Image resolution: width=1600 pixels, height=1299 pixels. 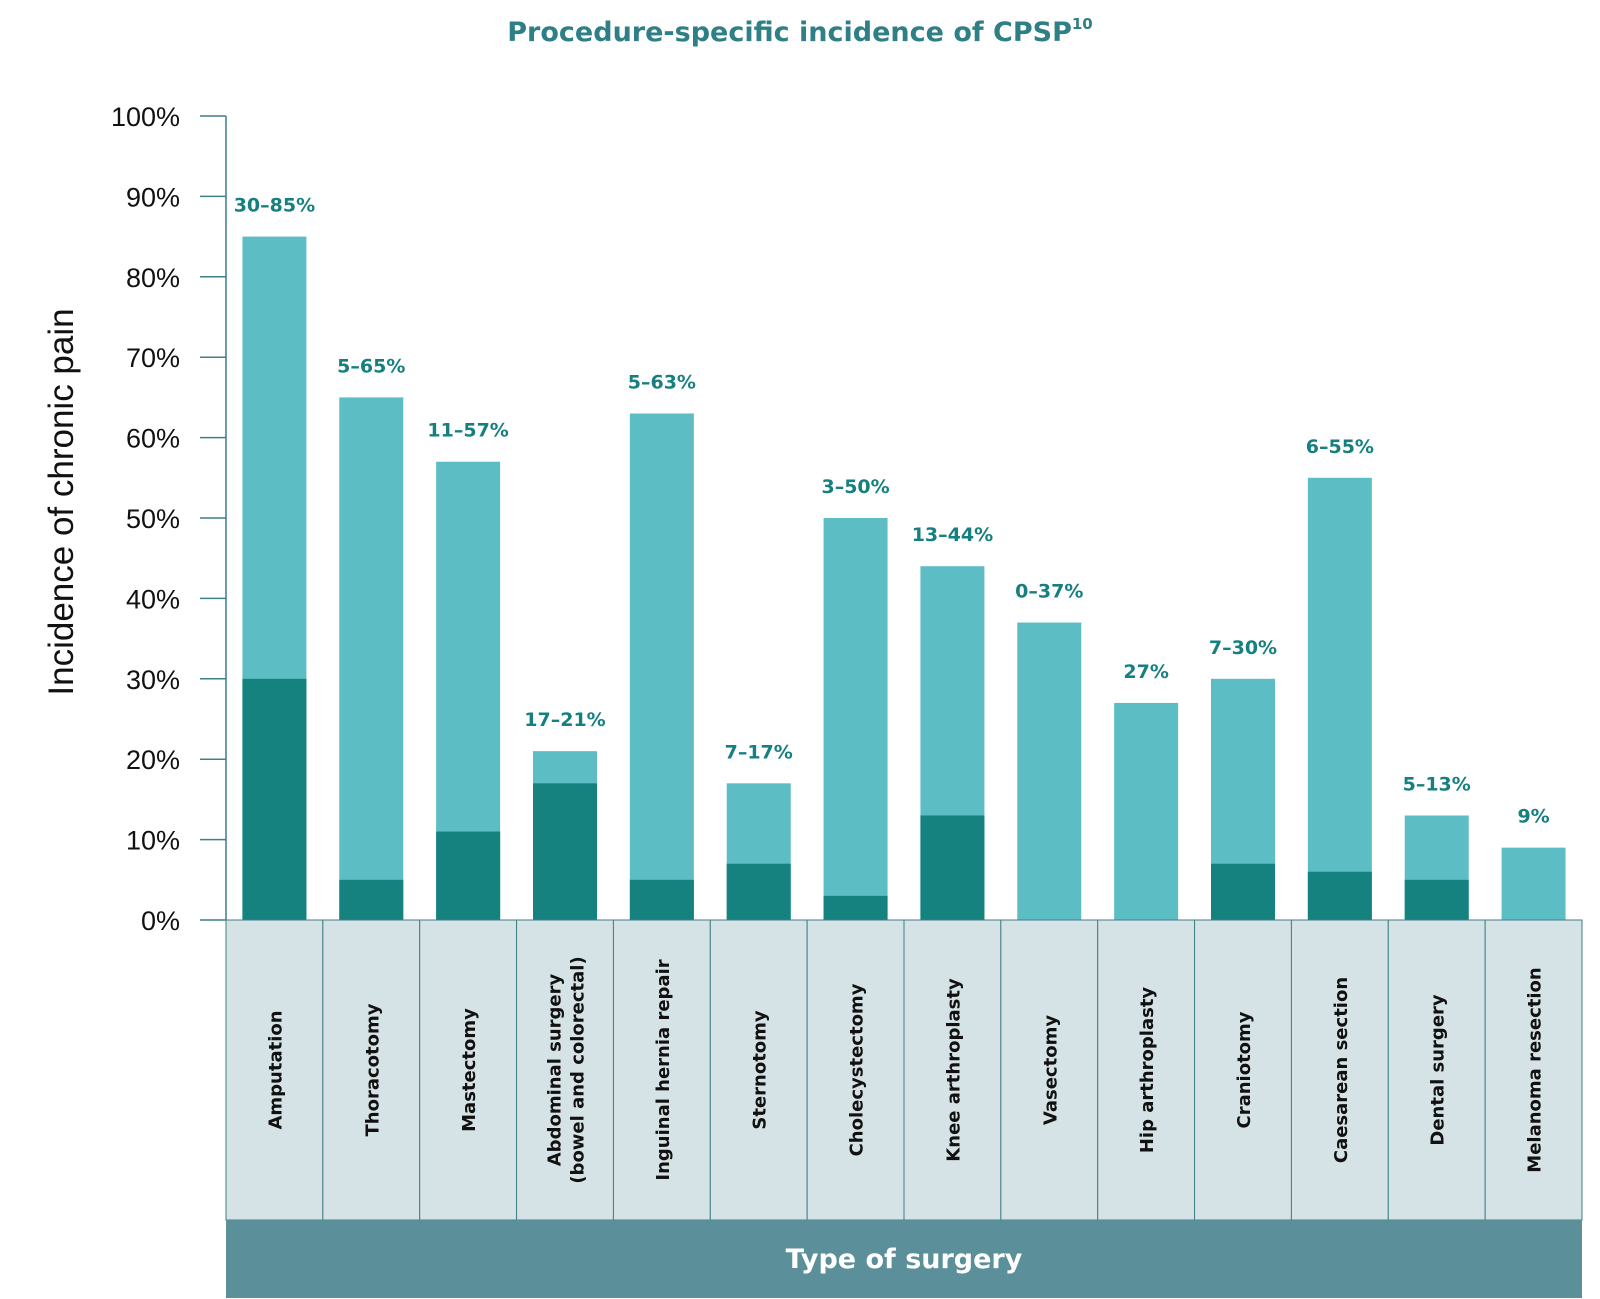 I want to click on category-label: Craniotomy, so click(x=1244, y=1069).